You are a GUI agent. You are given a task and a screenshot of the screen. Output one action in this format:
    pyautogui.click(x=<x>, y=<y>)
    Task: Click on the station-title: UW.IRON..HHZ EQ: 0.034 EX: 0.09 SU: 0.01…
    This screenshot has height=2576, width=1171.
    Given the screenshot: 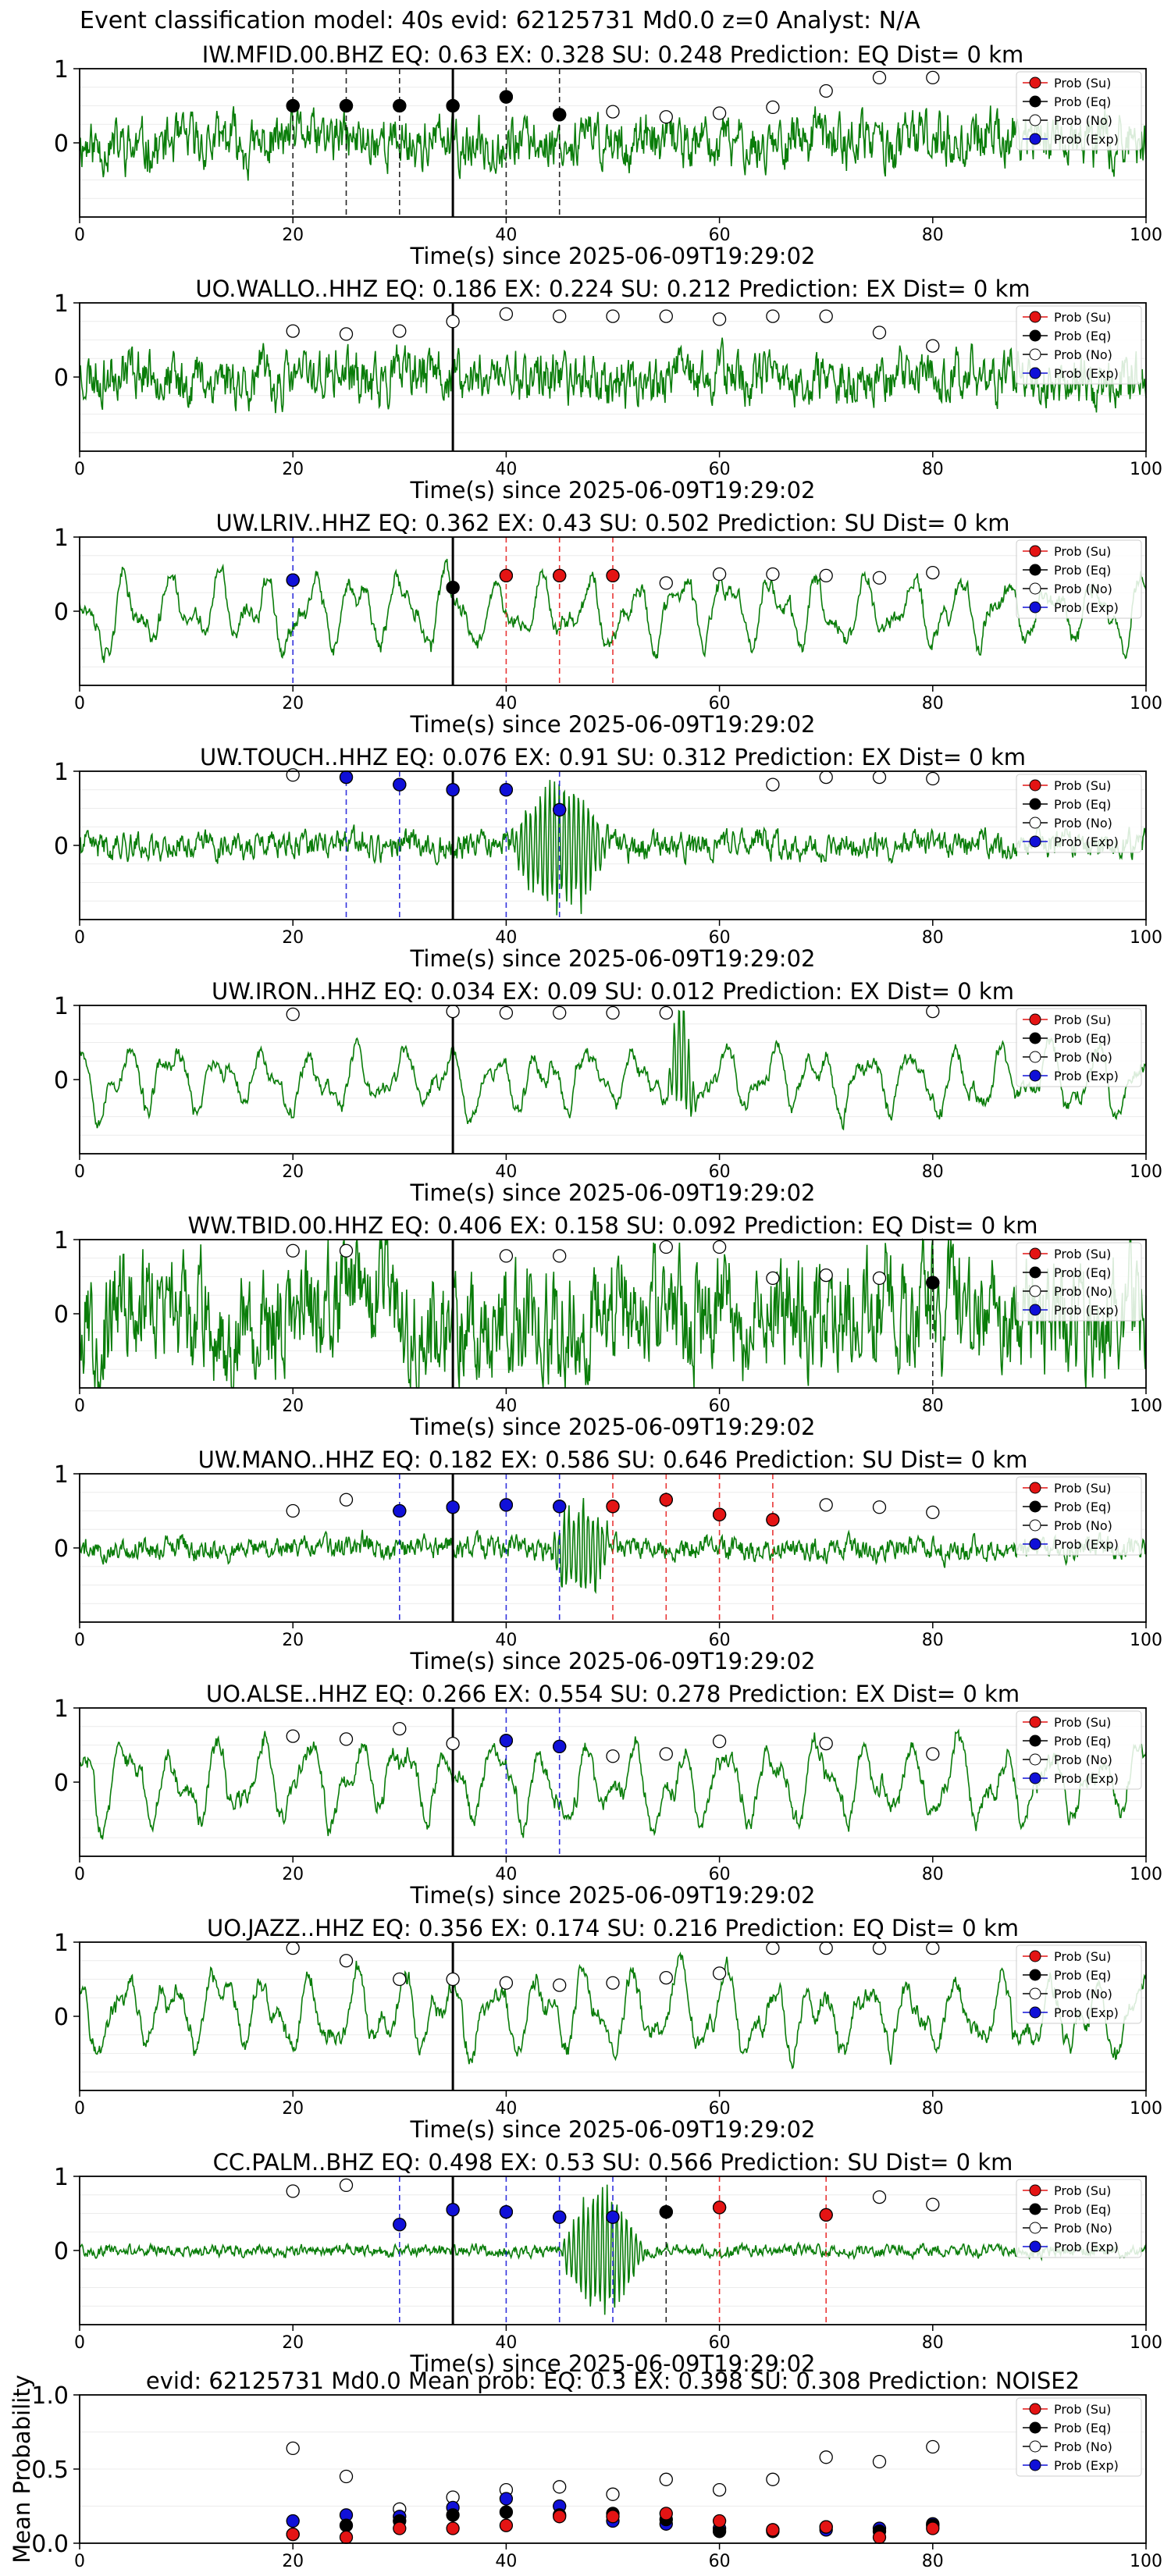 What is the action you would take?
    pyautogui.click(x=613, y=991)
    